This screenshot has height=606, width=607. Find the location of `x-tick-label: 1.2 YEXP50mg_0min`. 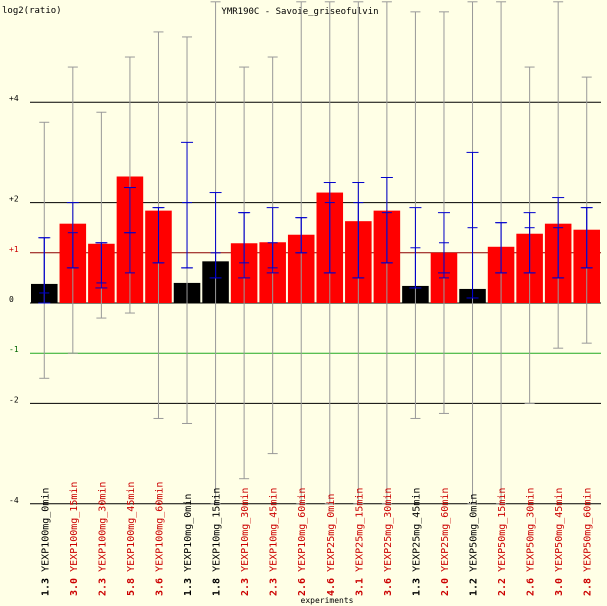

x-tick-label: 1.2 YEXP50mg_0min is located at coordinates (474, 545).